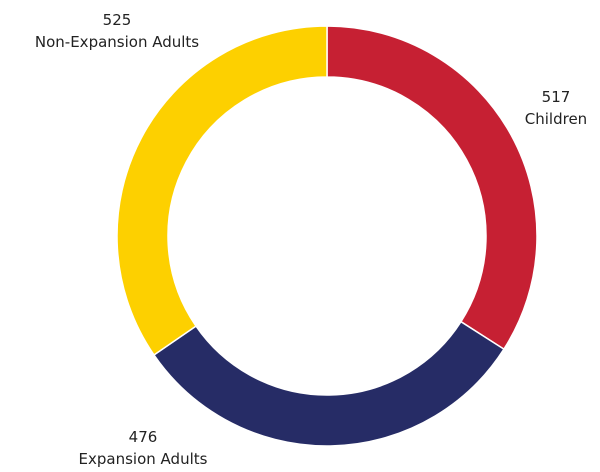 The image size is (600, 472). I want to click on children-value-label: 517, so click(556, 97).